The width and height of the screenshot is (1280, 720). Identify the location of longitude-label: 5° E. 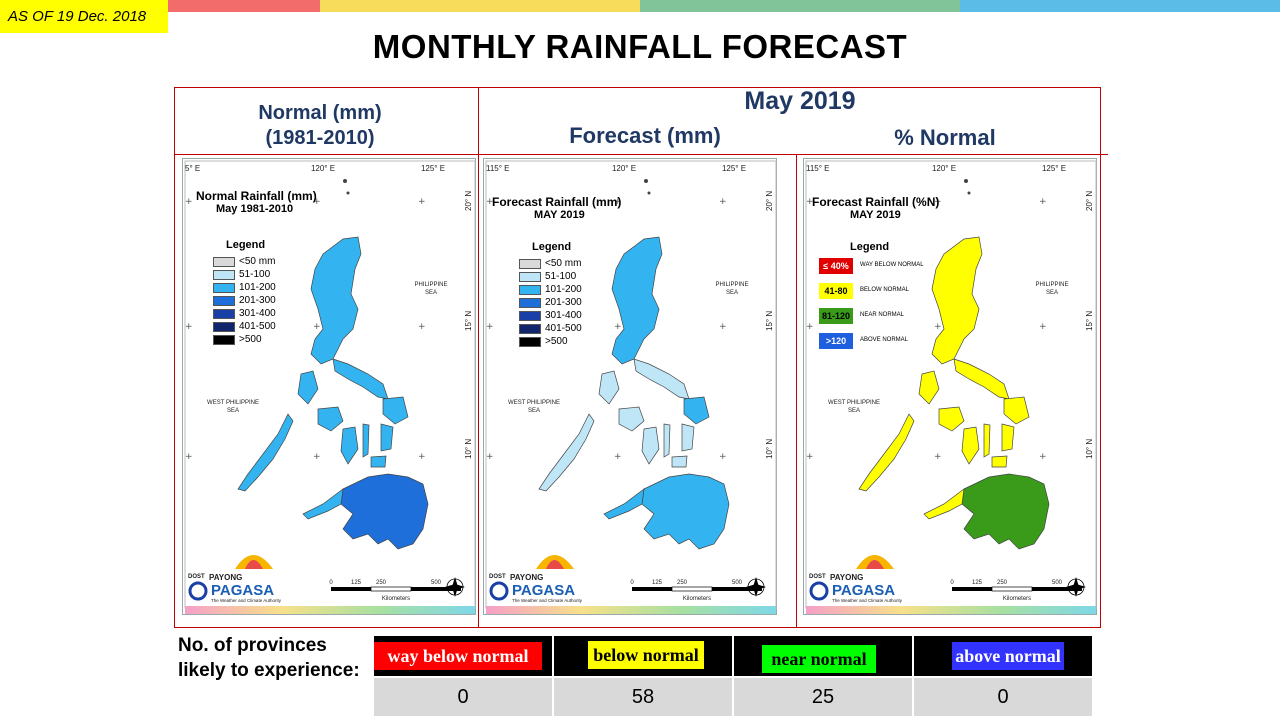
(192, 168).